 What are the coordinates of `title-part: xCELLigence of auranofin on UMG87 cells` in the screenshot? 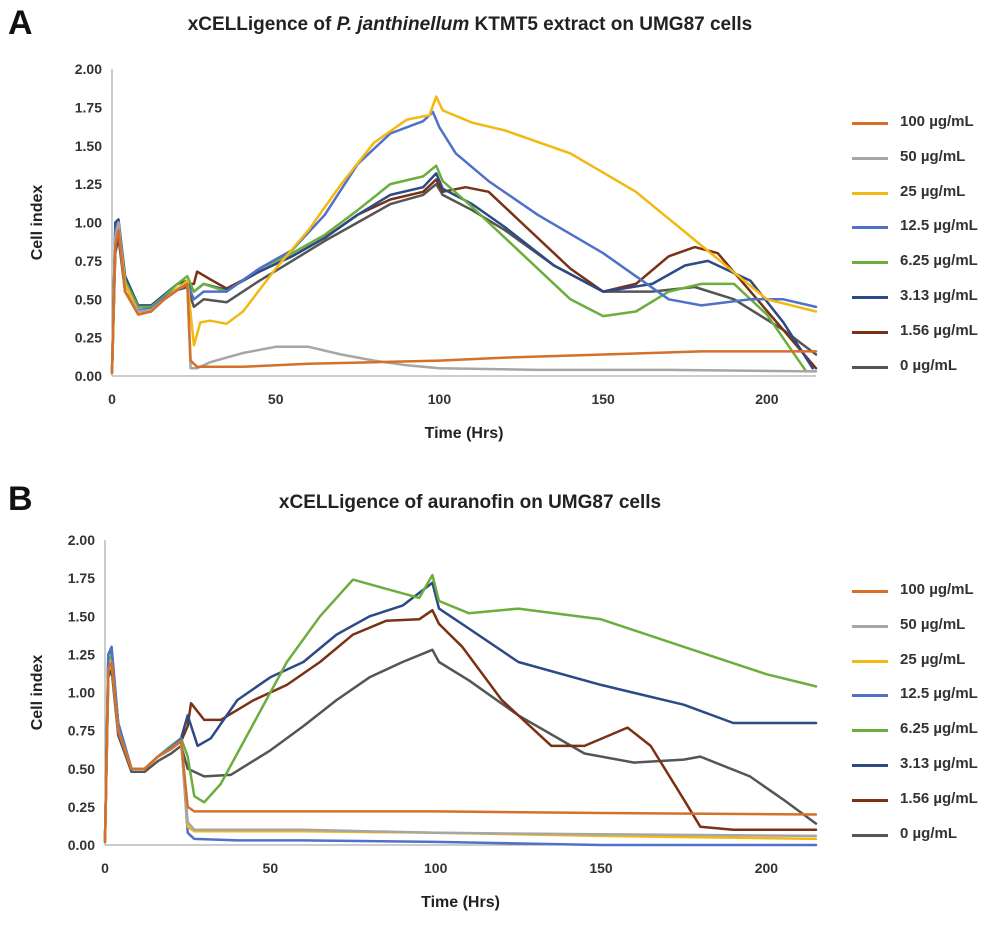 It's located at (470, 502).